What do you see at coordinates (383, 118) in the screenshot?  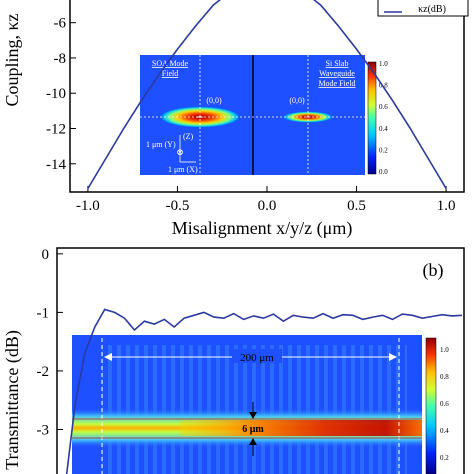 I see `inset-a-colorbar-ticks: 1.0 0.8 0.6 0.4 0.2 0.0` at bounding box center [383, 118].